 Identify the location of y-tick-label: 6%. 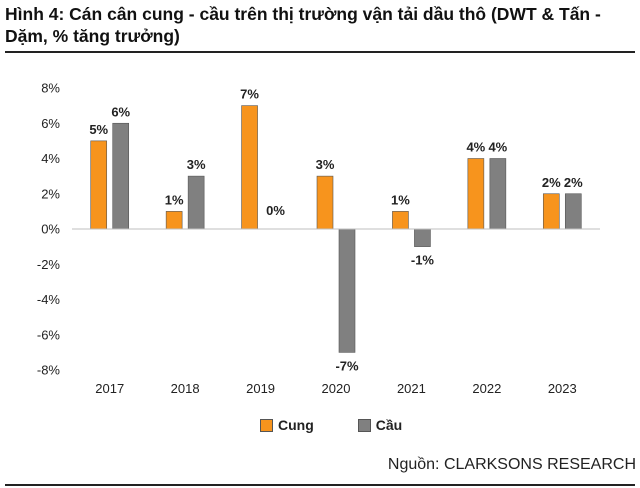
(50, 123).